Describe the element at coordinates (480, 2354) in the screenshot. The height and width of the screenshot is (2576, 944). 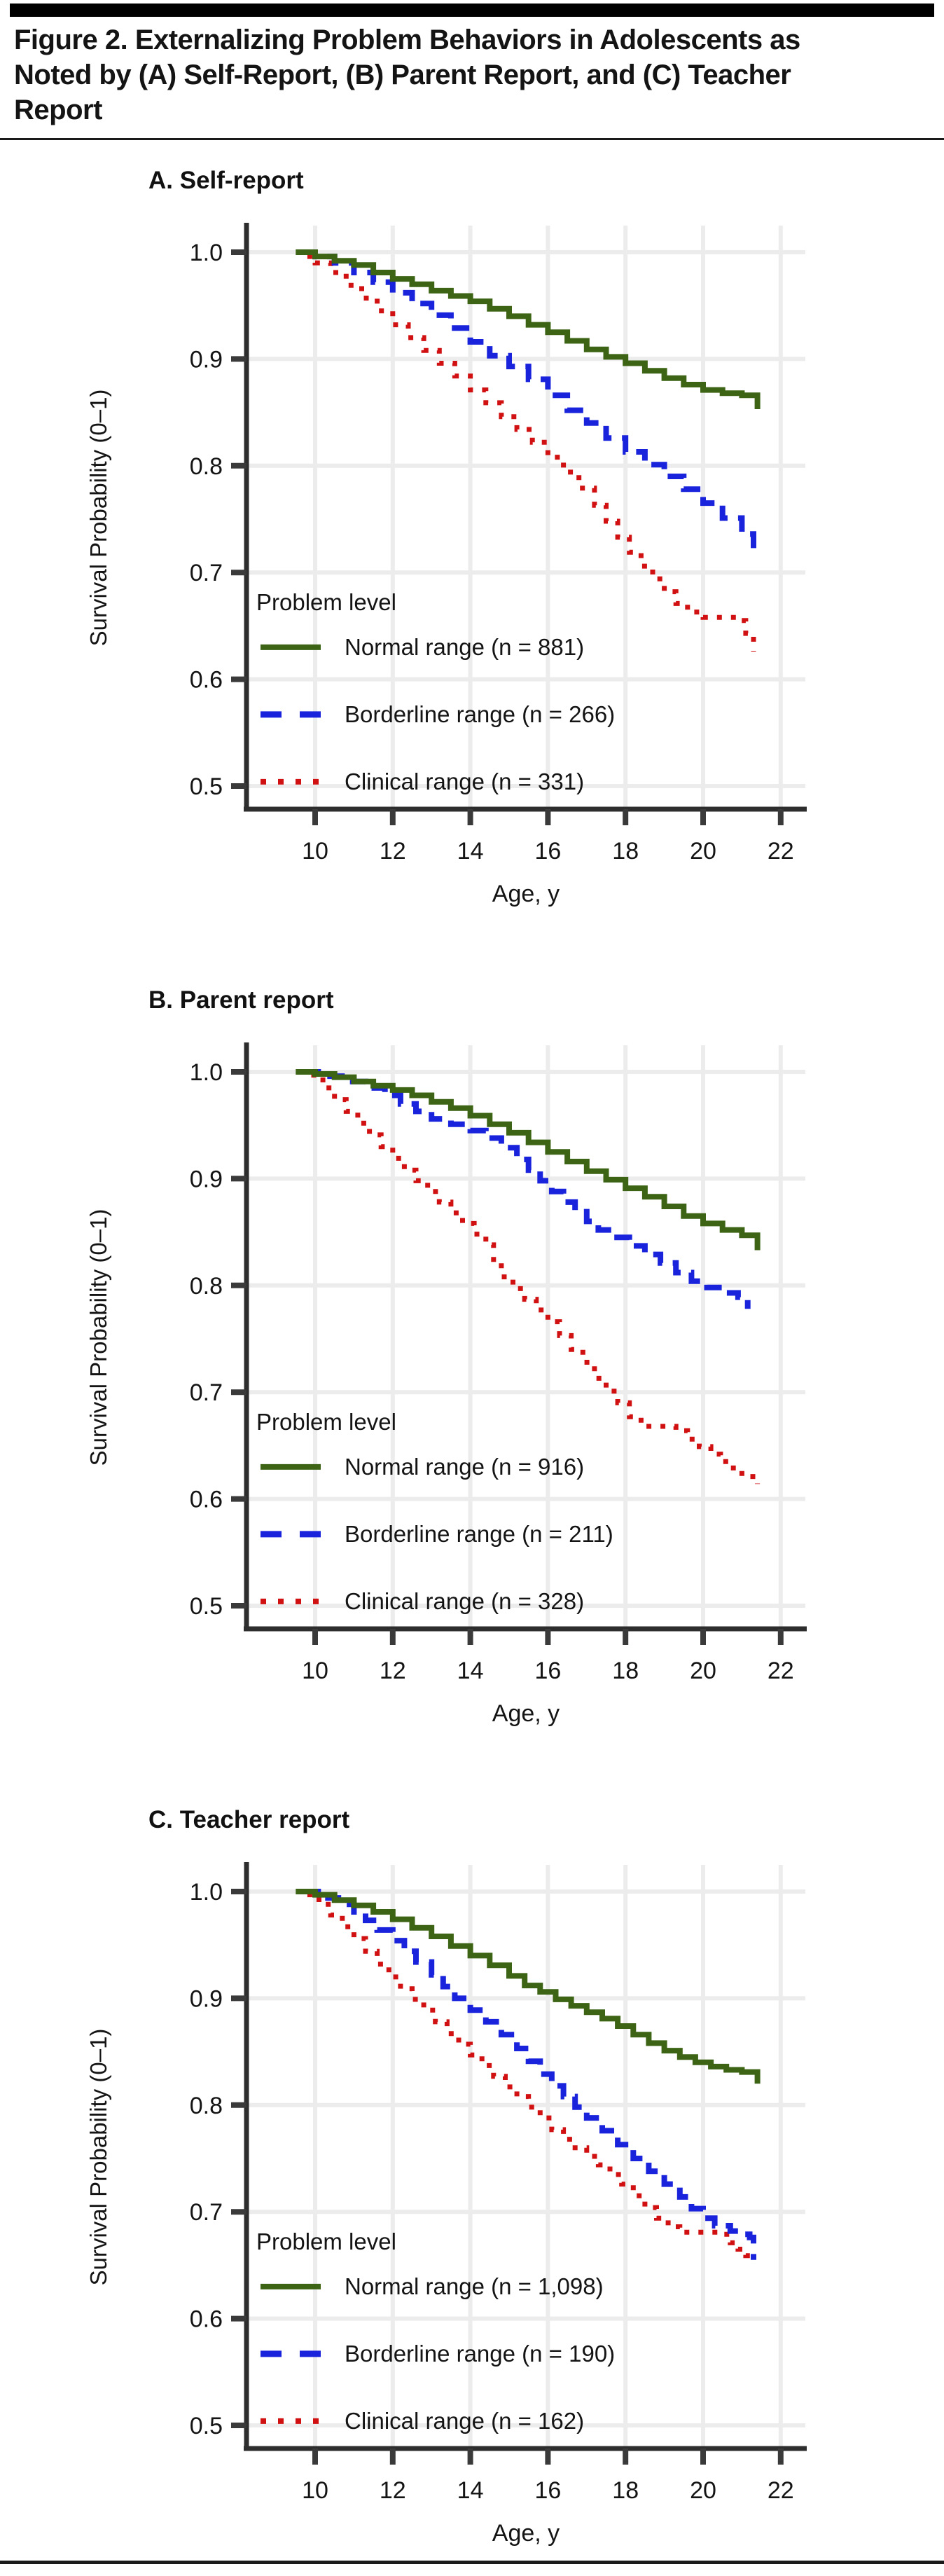
I see `borderline-legend-label: Borderline range (n = 190)` at that location.